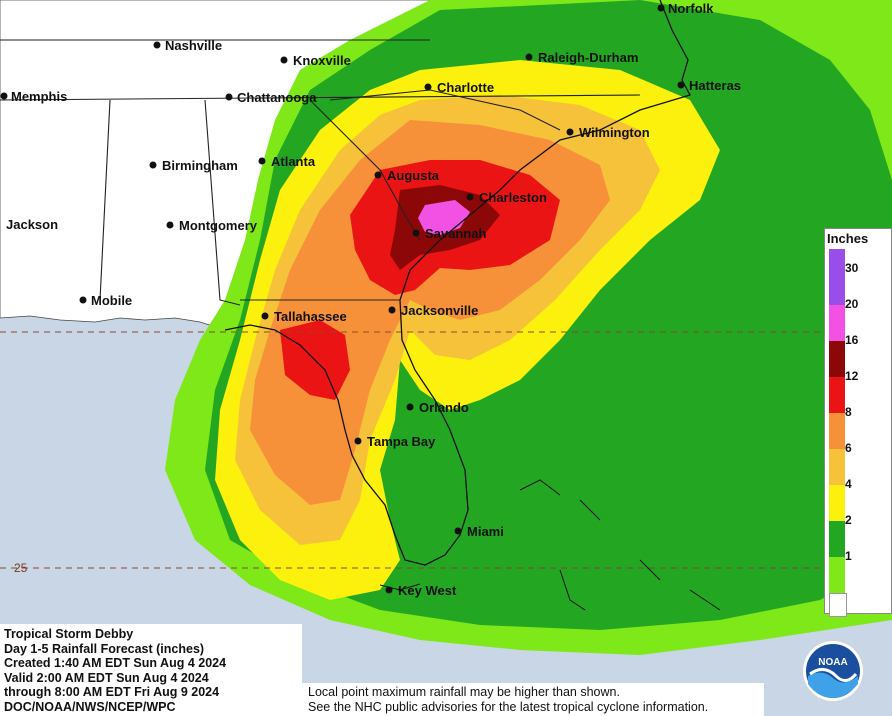  What do you see at coordinates (358, 441) in the screenshot?
I see `city-dot-tampa` at bounding box center [358, 441].